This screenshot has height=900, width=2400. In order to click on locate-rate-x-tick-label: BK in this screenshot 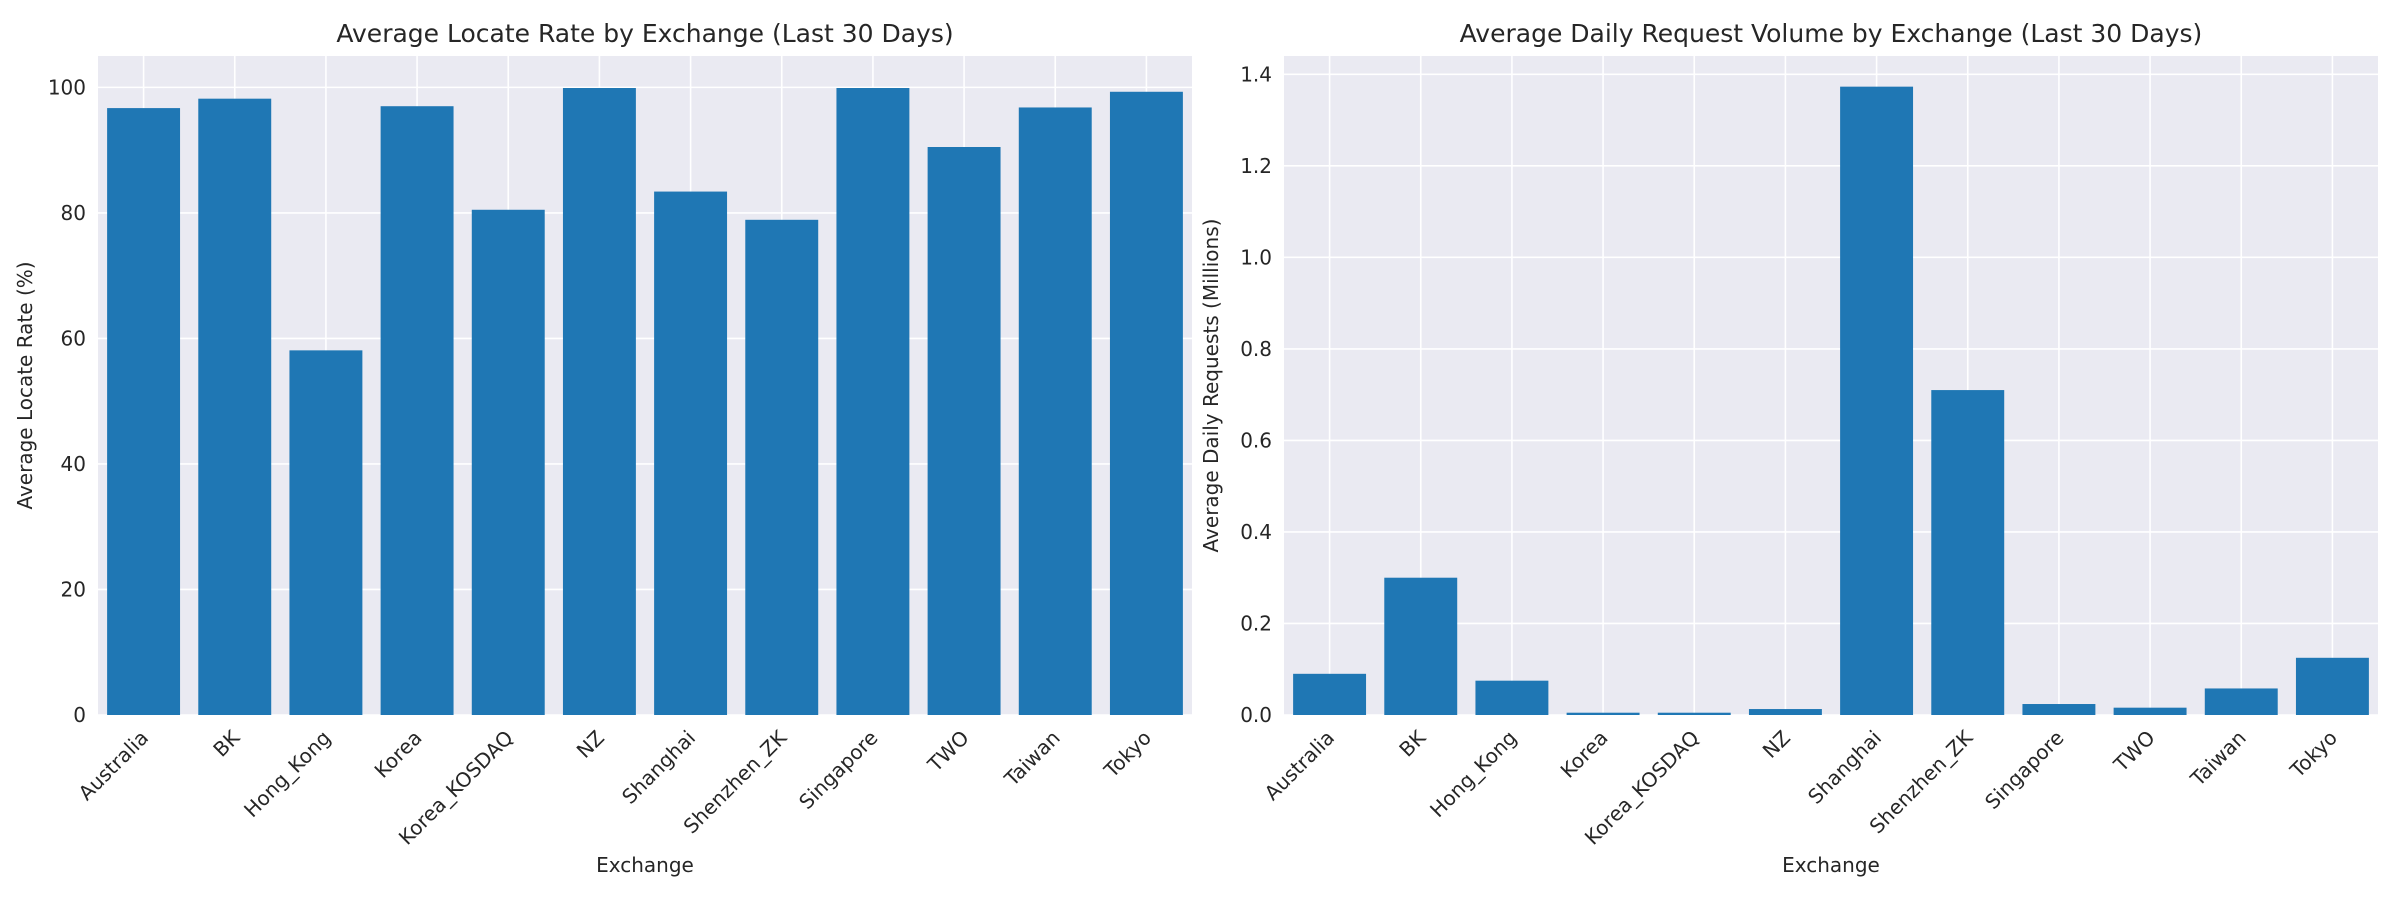, I will do `click(226, 743)`.